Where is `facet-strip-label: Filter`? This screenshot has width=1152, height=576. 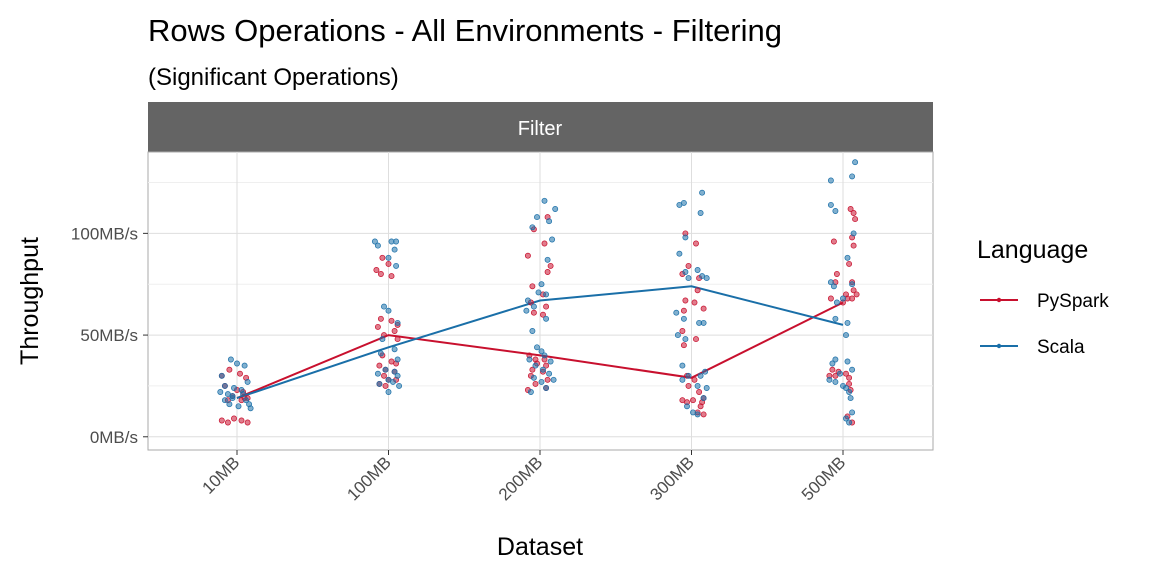 facet-strip-label: Filter is located at coordinates (540, 129).